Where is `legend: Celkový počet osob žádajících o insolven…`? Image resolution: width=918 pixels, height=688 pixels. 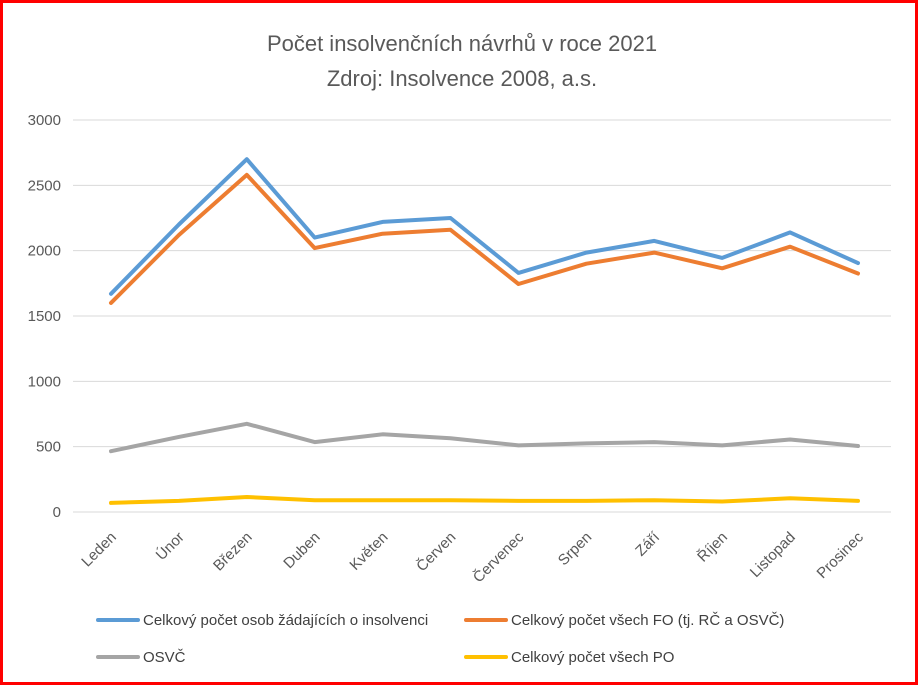
legend: Celkový počet osob žádajících o insolven… is located at coordinates (440, 639).